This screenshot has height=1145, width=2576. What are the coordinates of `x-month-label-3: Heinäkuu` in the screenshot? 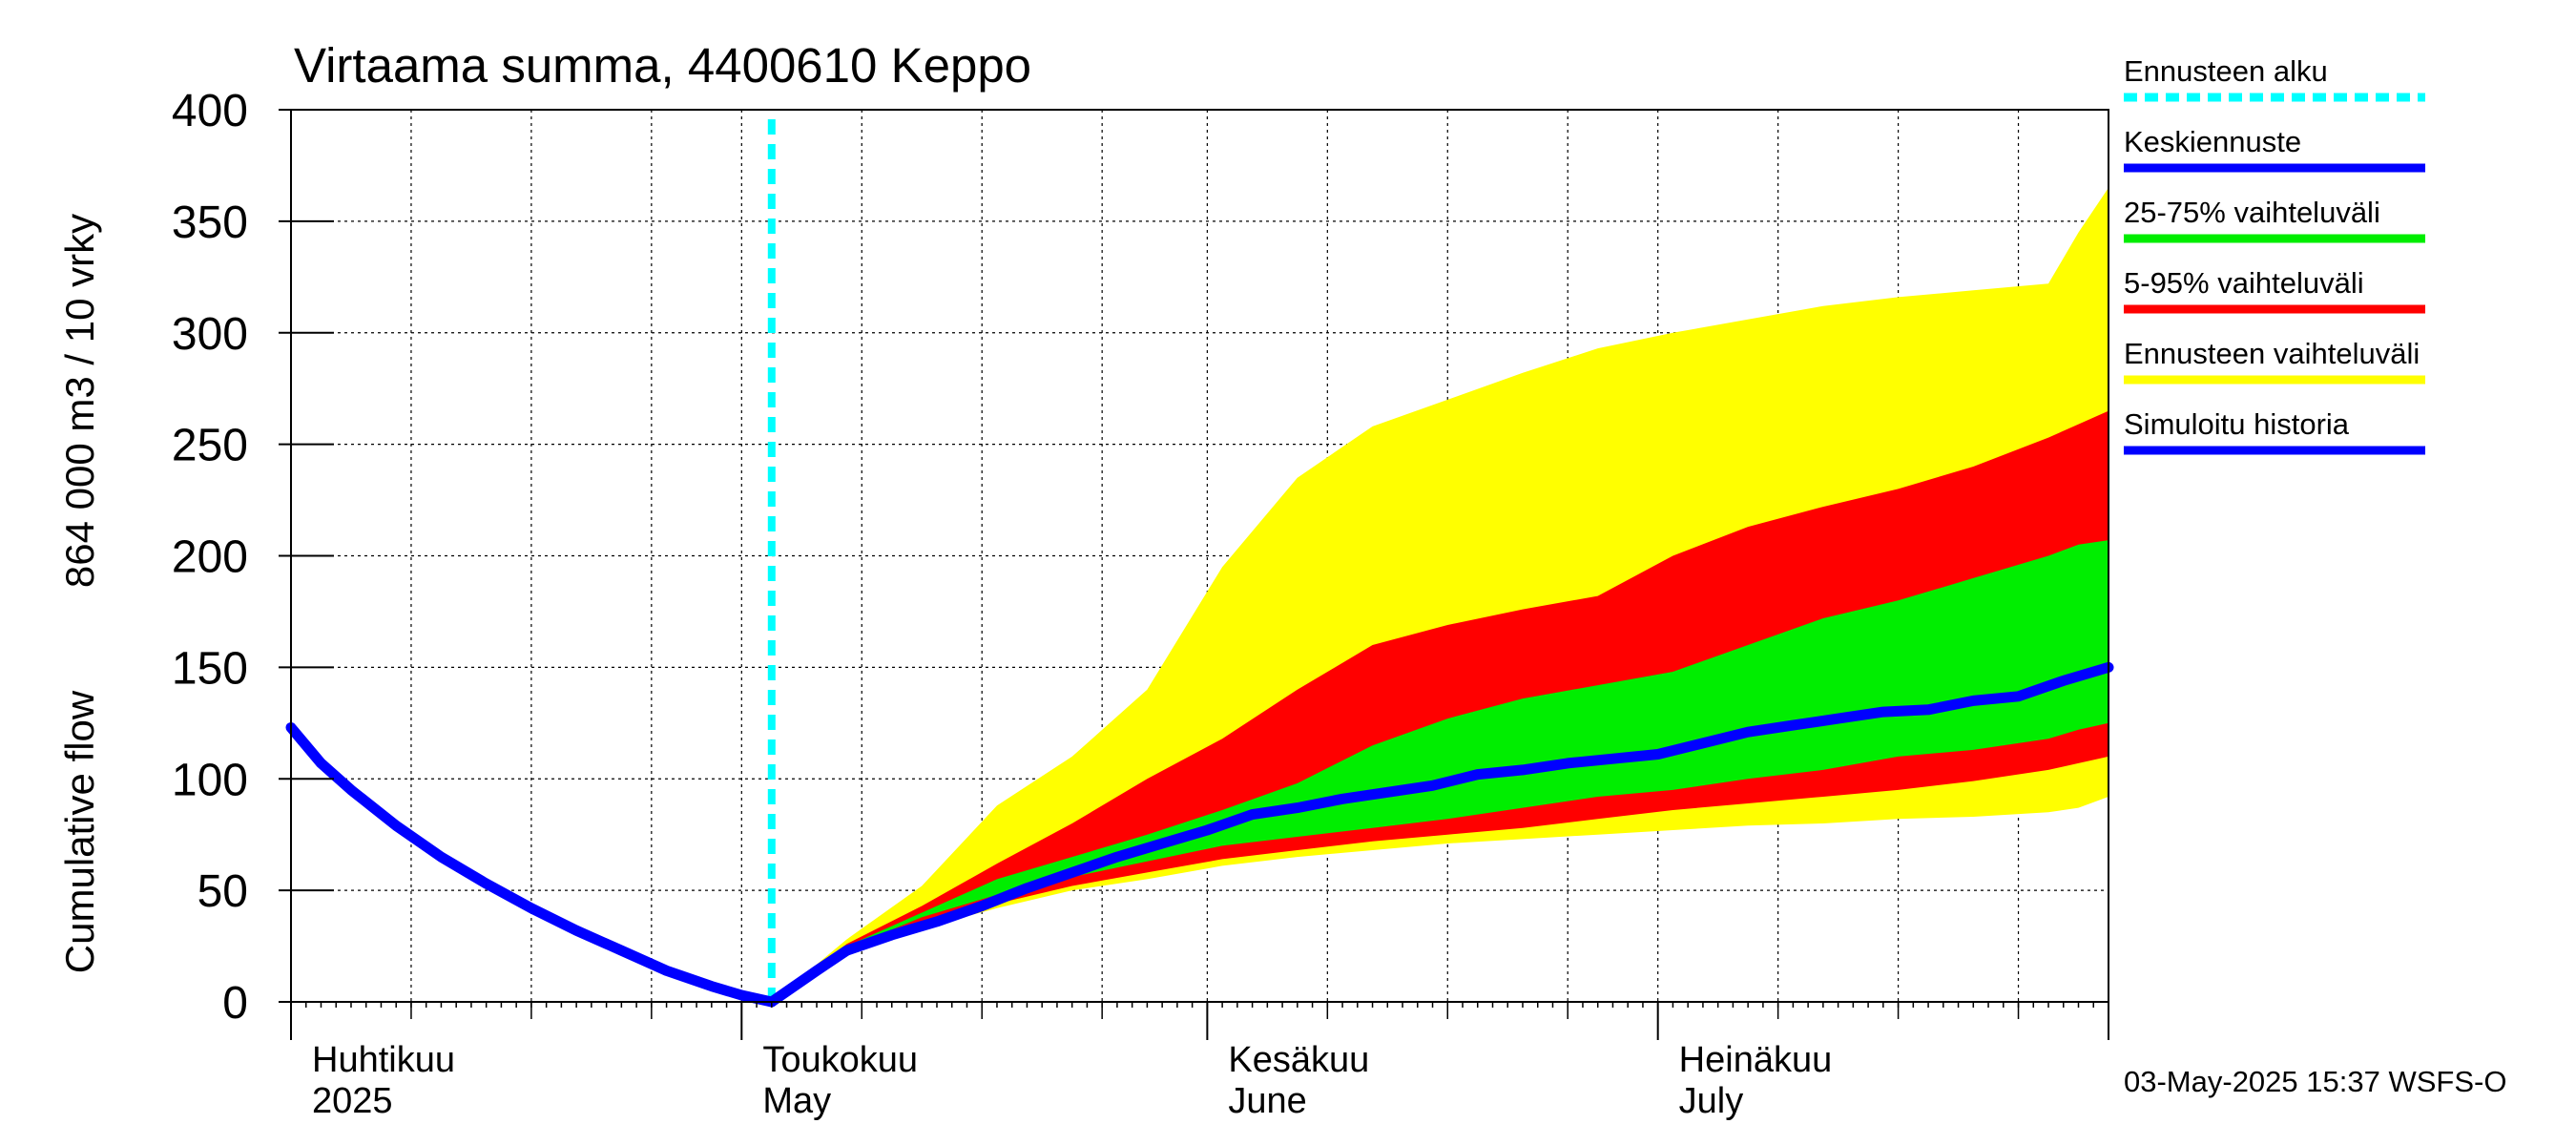 It's located at (1756, 1060).